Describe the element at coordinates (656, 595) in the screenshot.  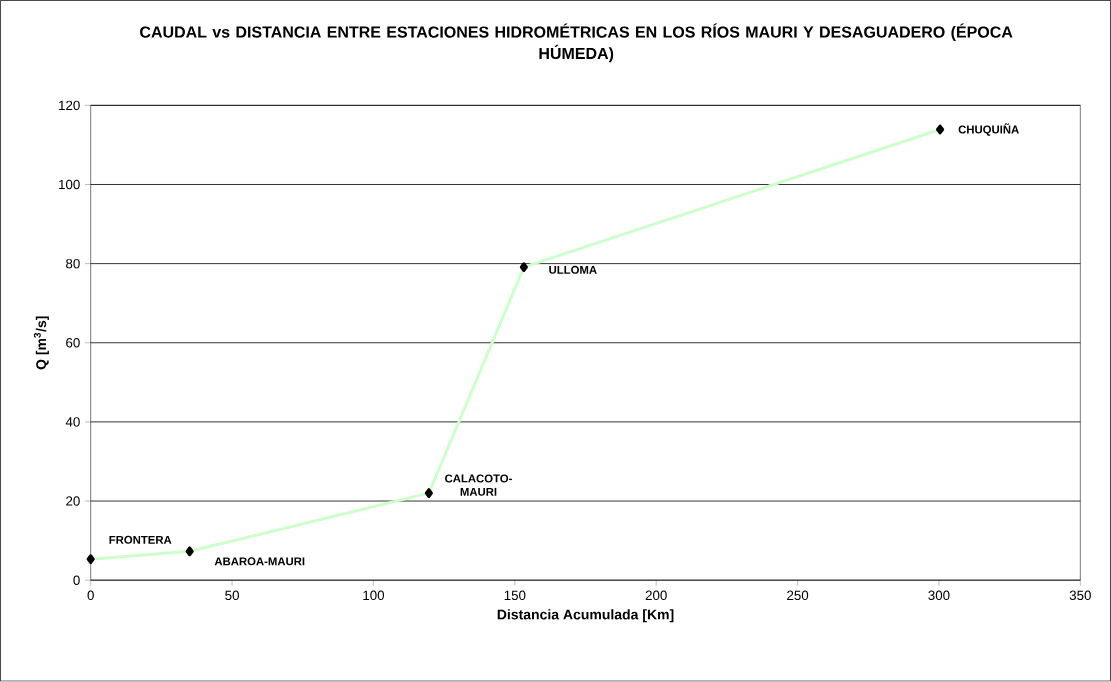
I see `x-tick-label: 200` at that location.